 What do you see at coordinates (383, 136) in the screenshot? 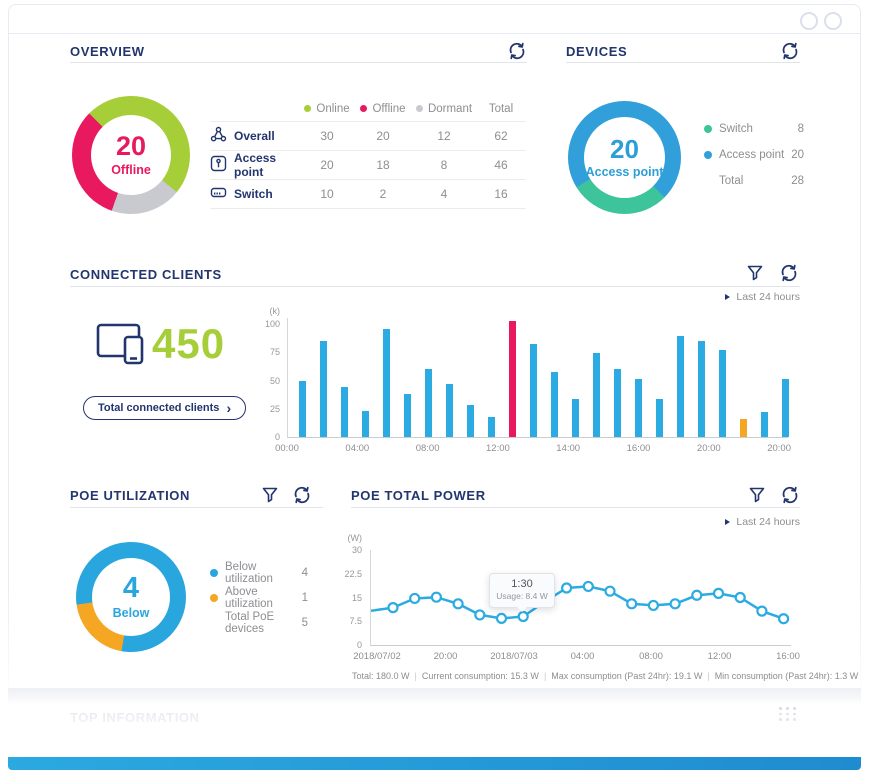
I see `table-value-cell: 20` at bounding box center [383, 136].